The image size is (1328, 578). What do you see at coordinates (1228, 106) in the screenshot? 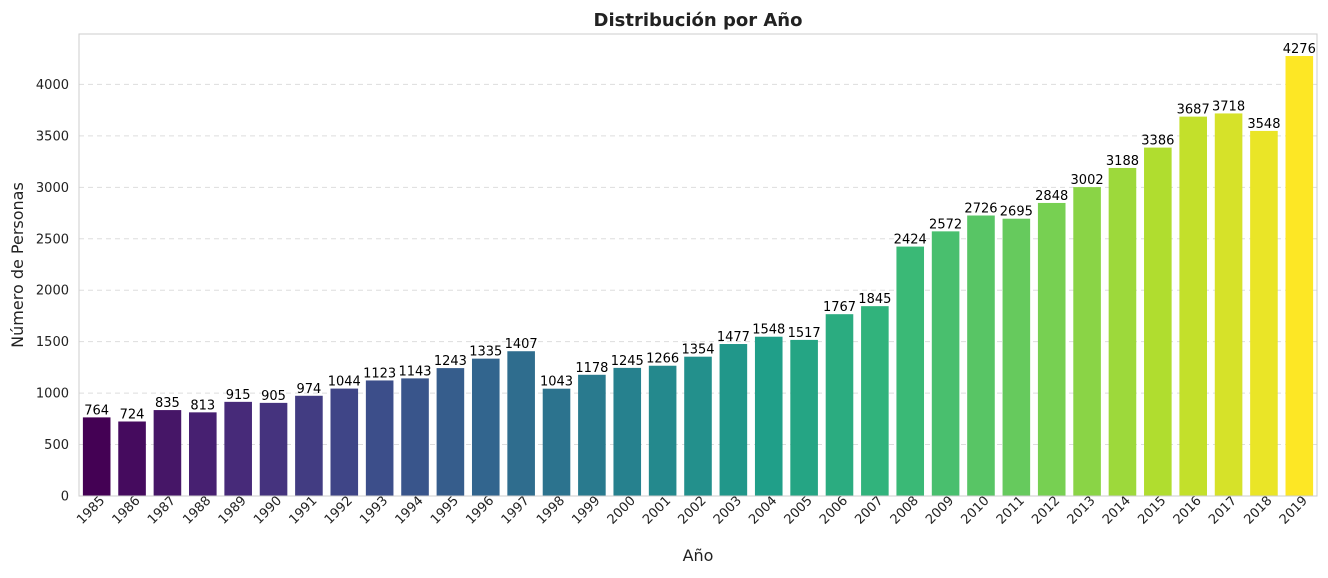
I see `bar-value-label: 3718` at bounding box center [1228, 106].